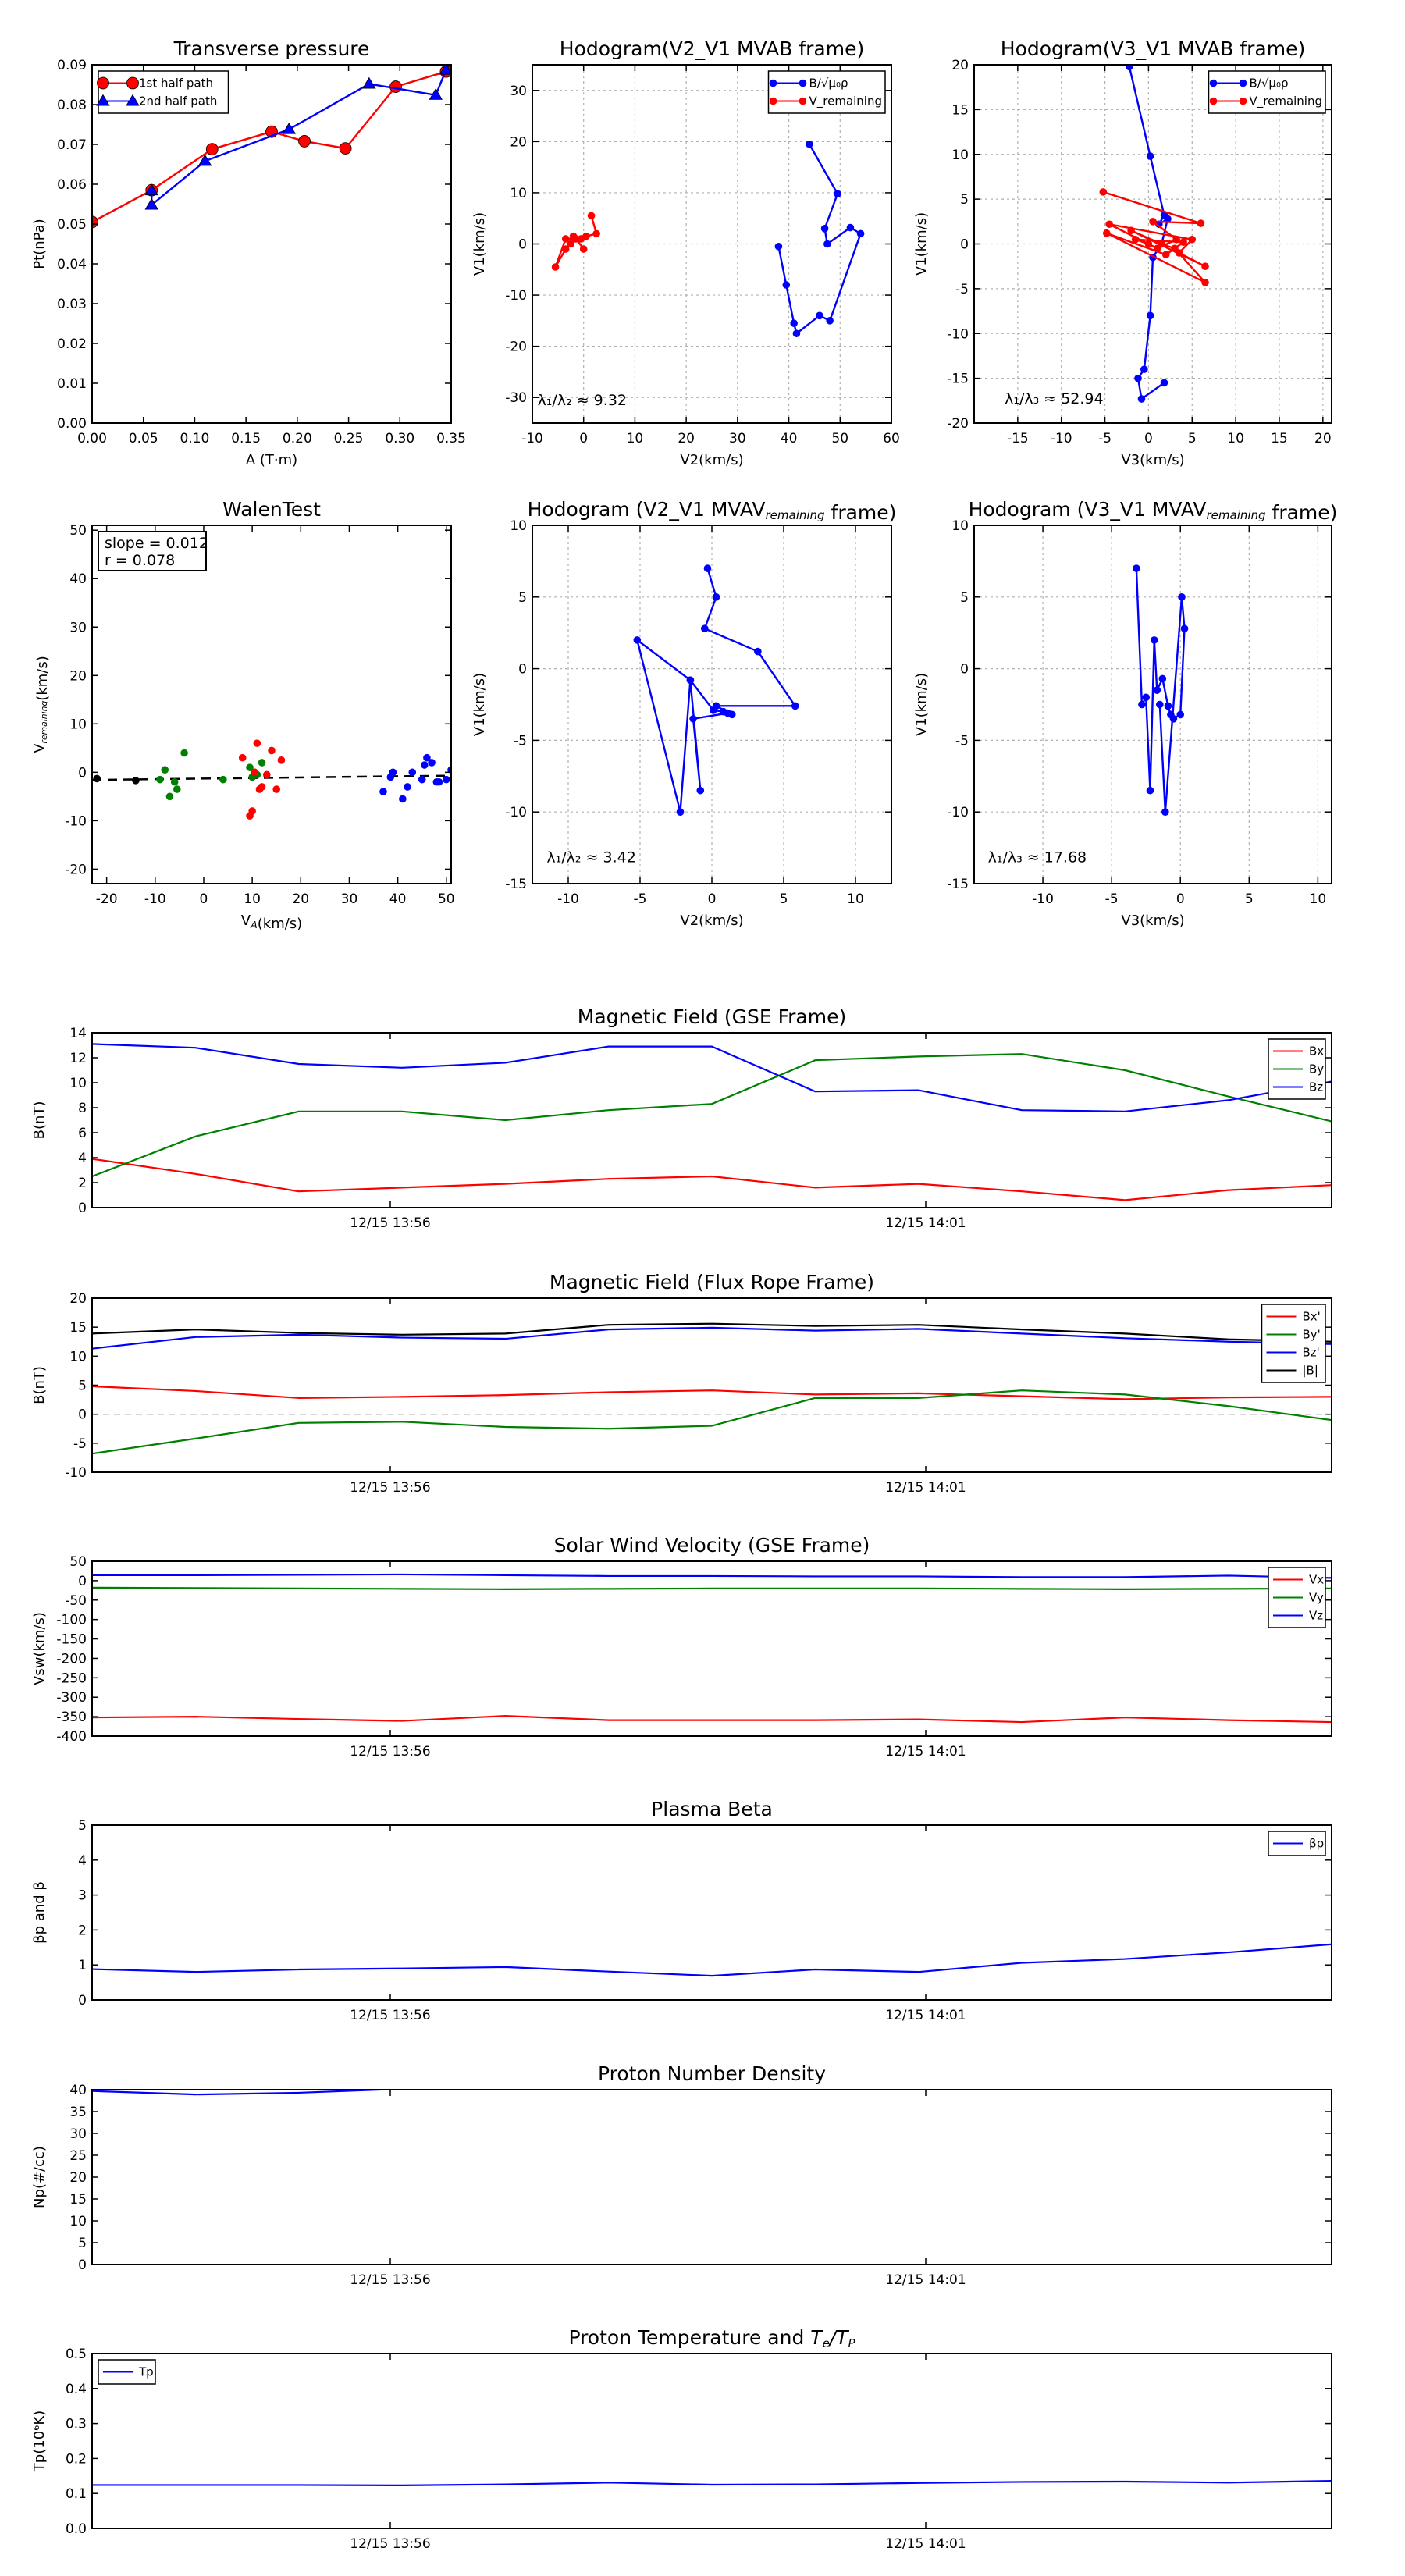  Describe the element at coordinates (1105, 439) in the screenshot. I see `x-tick-label: -5` at that location.